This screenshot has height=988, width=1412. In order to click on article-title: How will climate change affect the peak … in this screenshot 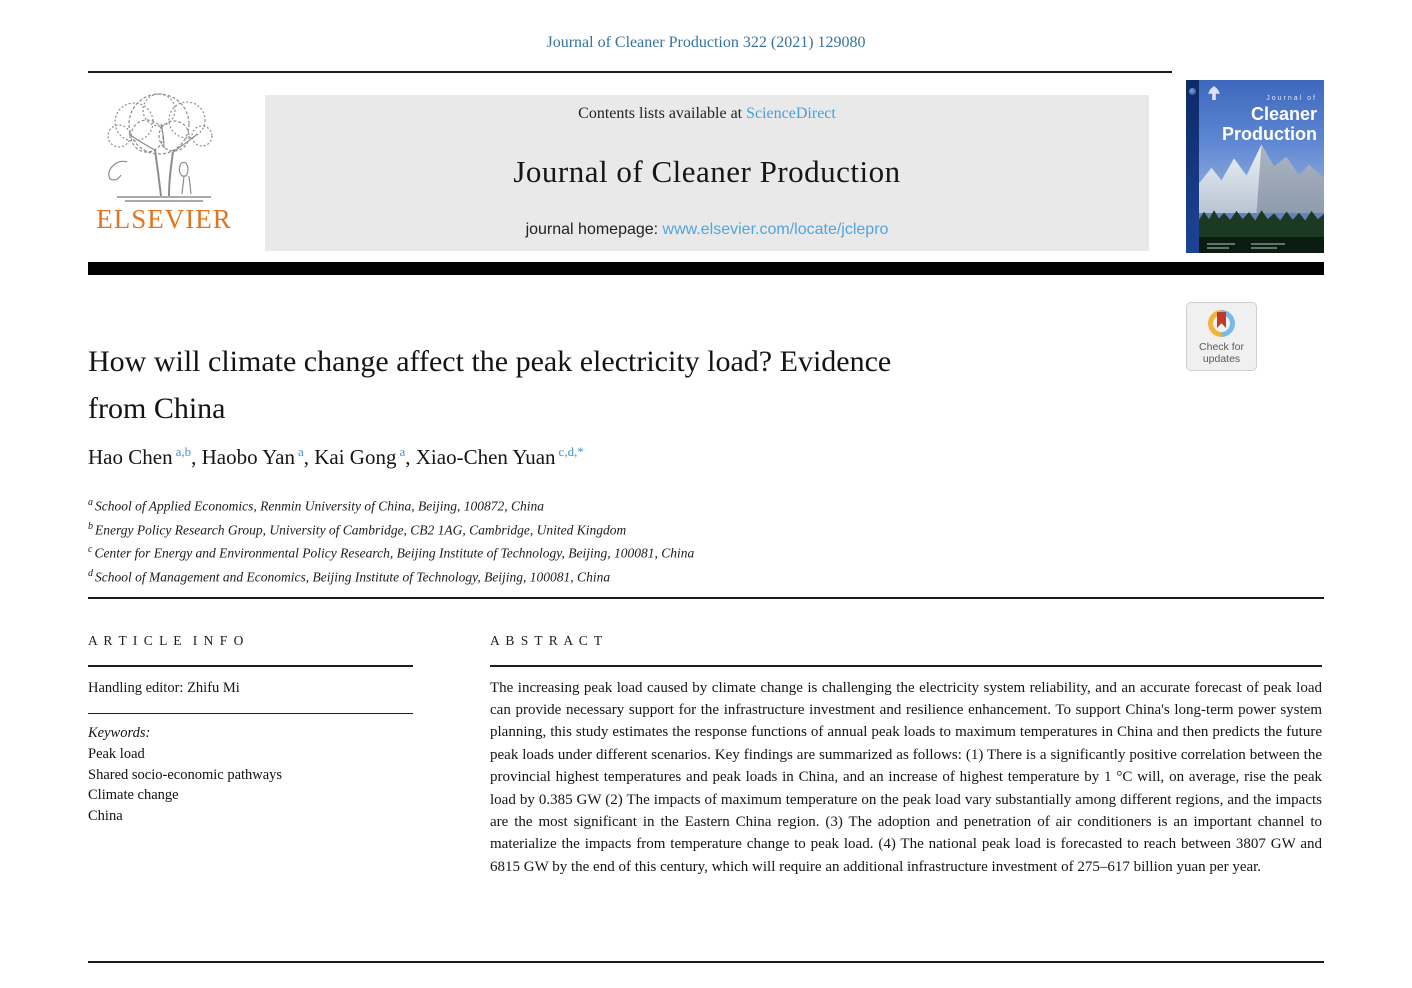, I will do `click(608, 385)`.